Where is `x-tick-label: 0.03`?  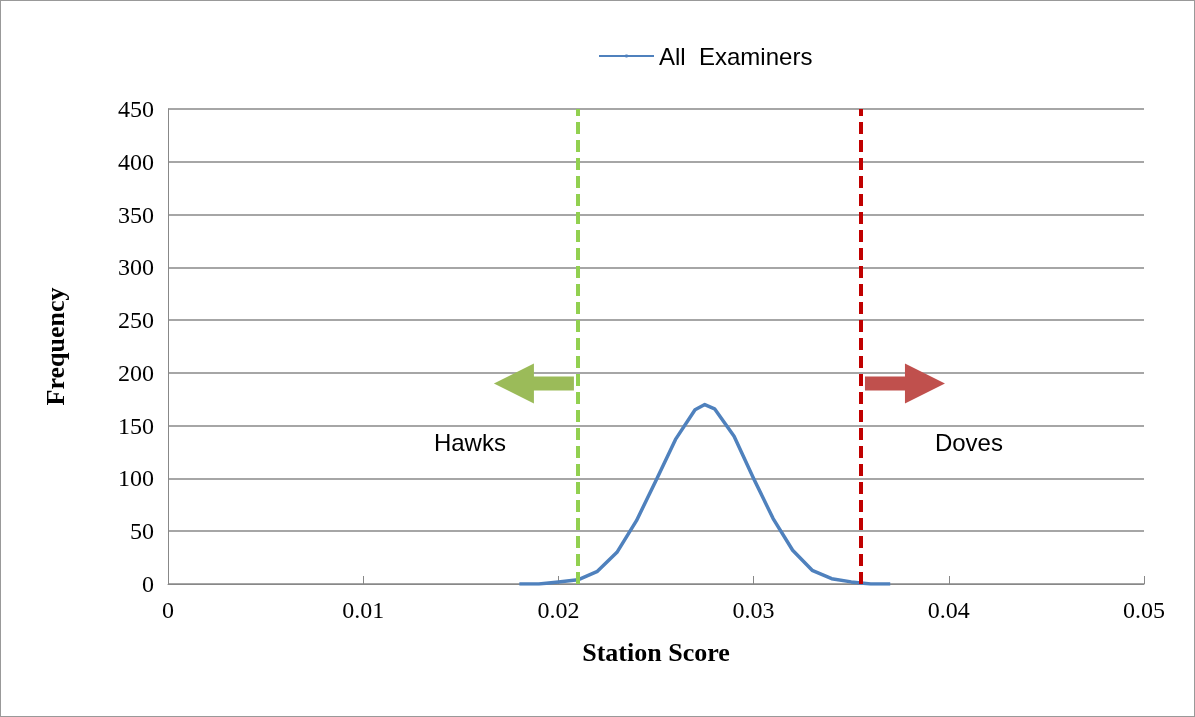
x-tick-label: 0.03 is located at coordinates (753, 610).